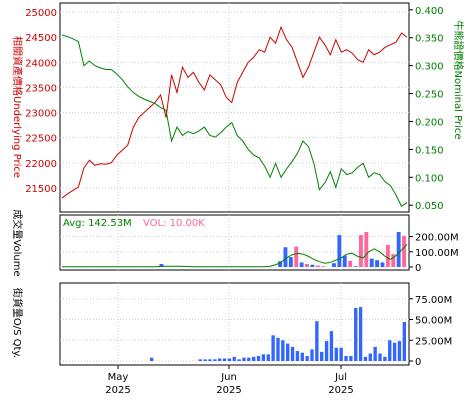 The width and height of the screenshot is (475, 400). What do you see at coordinates (41, 114) in the screenshot?
I see `left-tick-label: 23000` at bounding box center [41, 114].